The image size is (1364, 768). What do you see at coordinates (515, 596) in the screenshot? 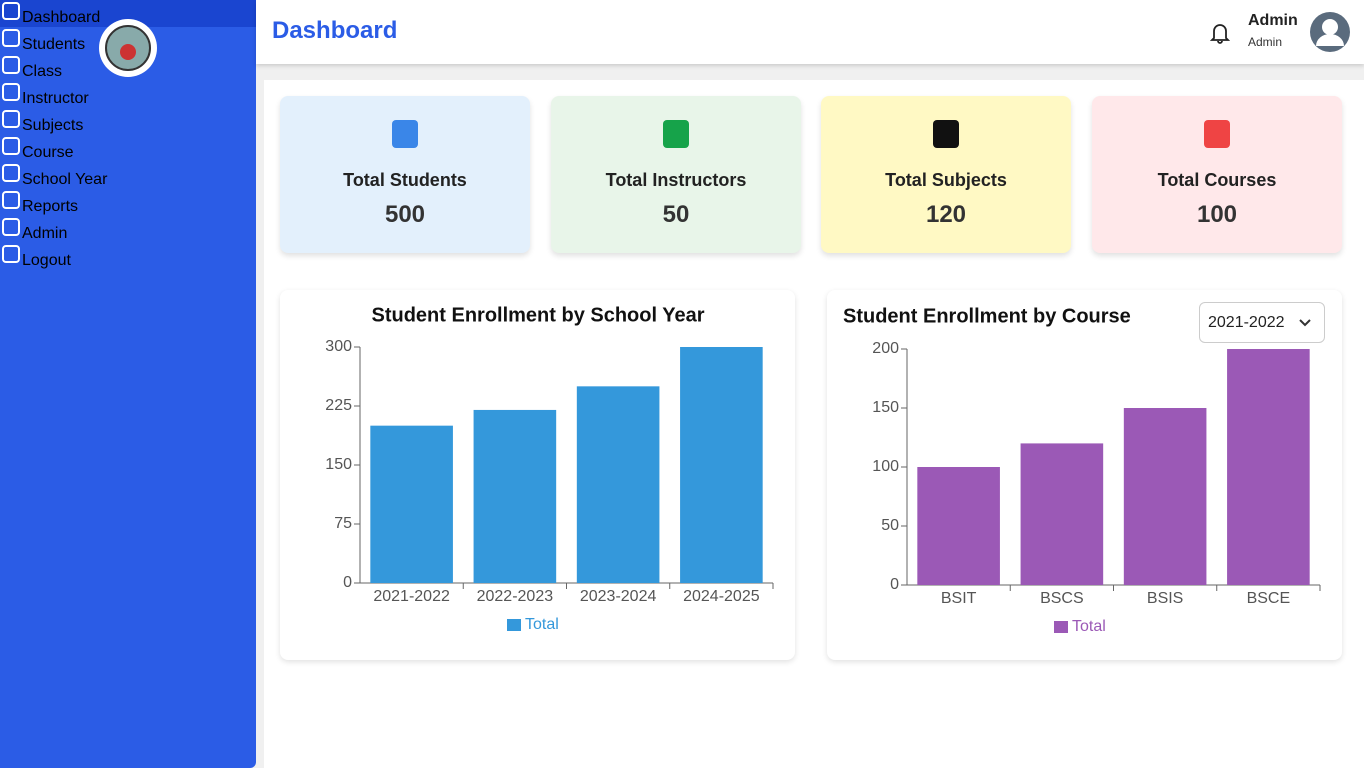
I see `x-tick-label: 2022-2023` at bounding box center [515, 596].